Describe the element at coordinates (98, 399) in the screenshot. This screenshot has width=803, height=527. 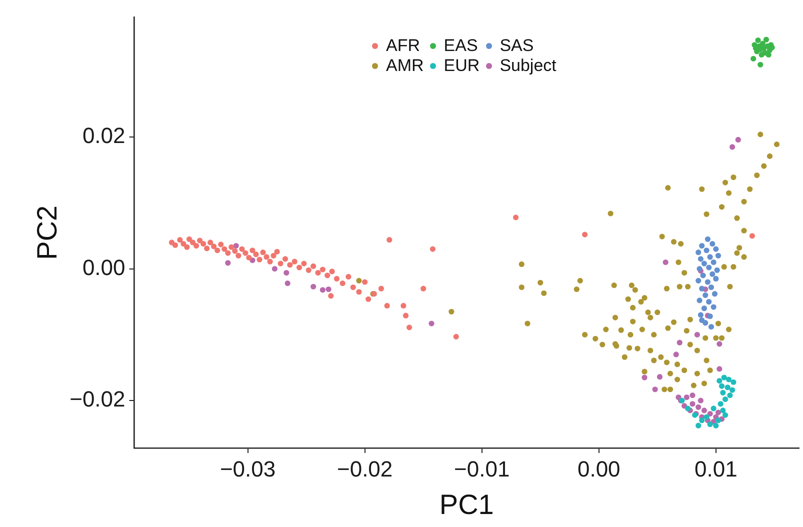
I see `y-tick-label: −0.02` at that location.